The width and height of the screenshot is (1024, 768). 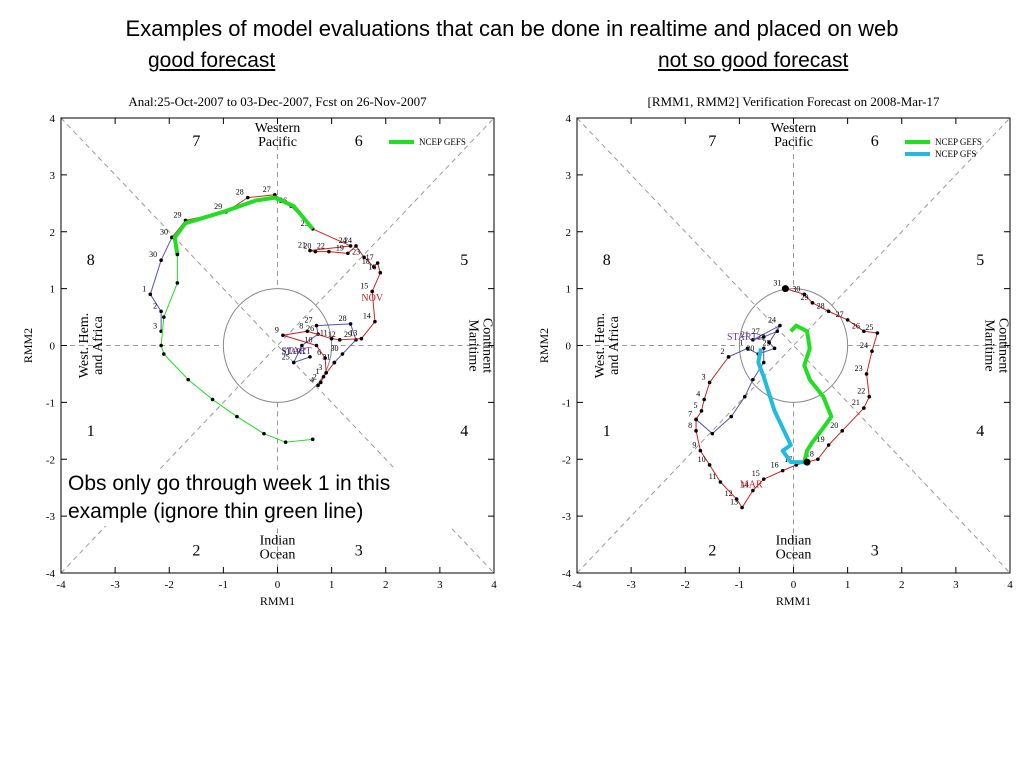 What do you see at coordinates (212, 60) in the screenshot?
I see `good-forecast-label: good forecast` at bounding box center [212, 60].